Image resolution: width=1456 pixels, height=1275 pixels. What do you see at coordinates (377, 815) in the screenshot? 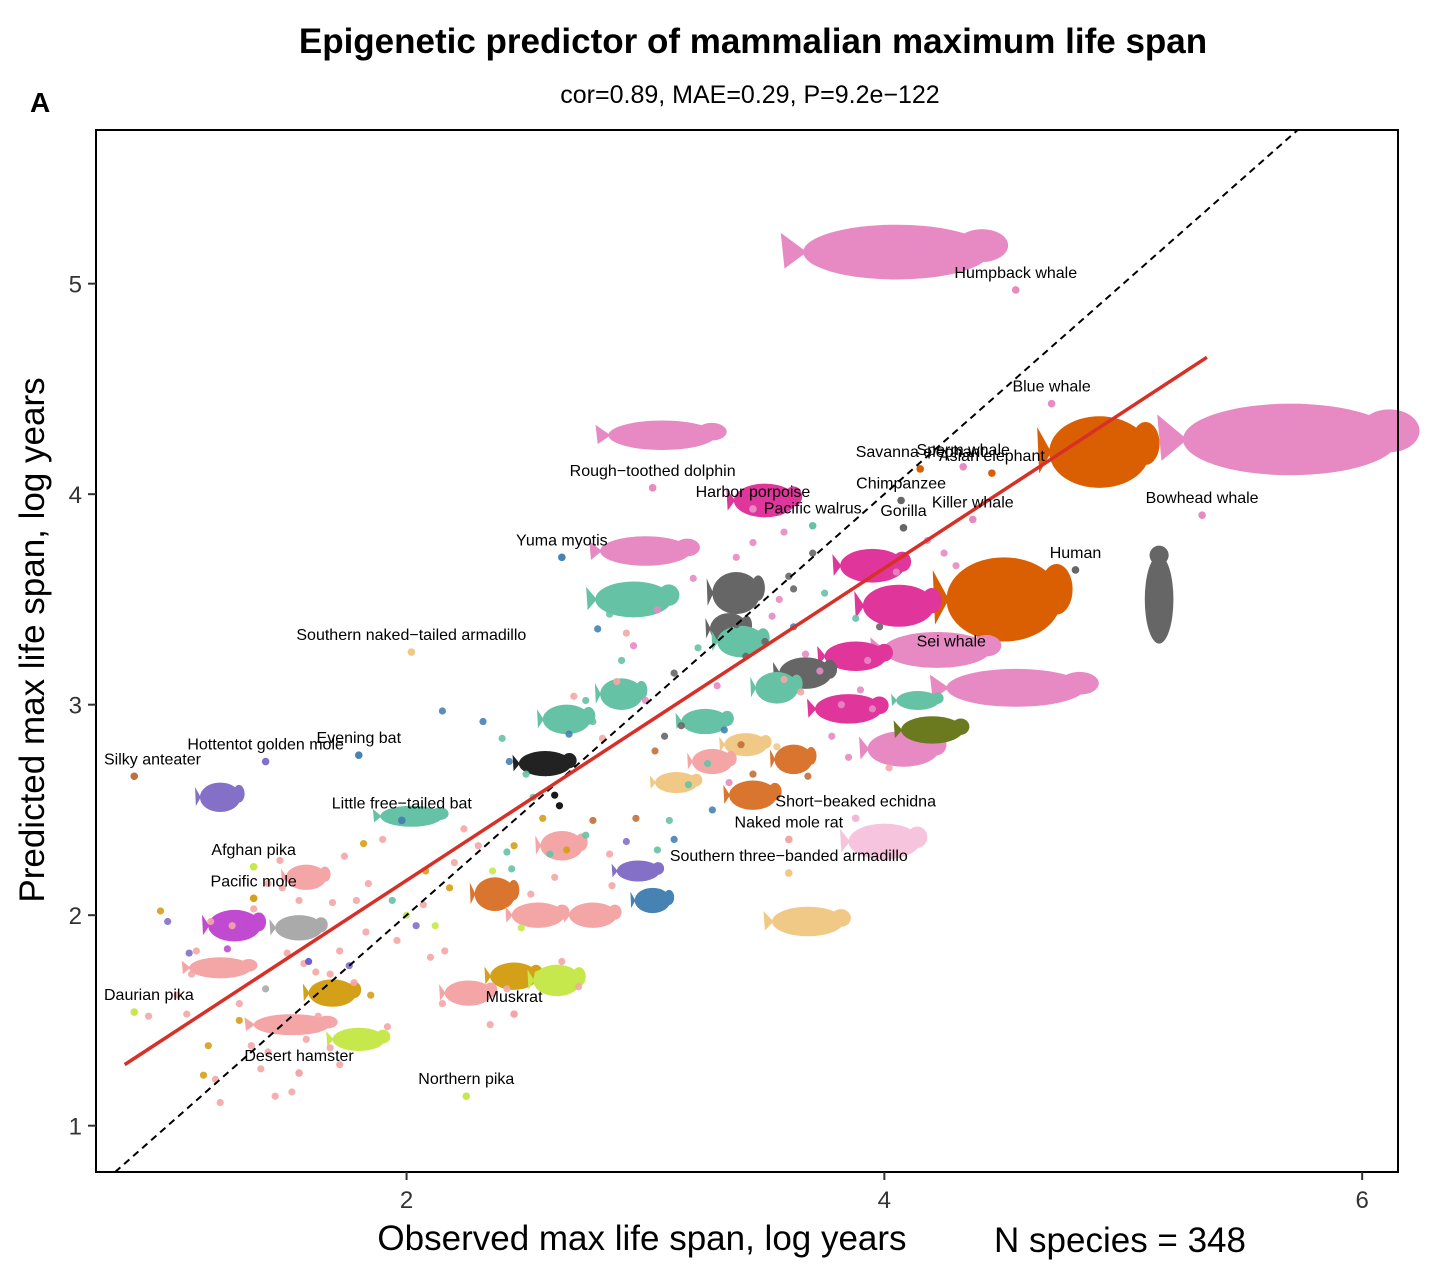
I see `ferret-tail` at bounding box center [377, 815].